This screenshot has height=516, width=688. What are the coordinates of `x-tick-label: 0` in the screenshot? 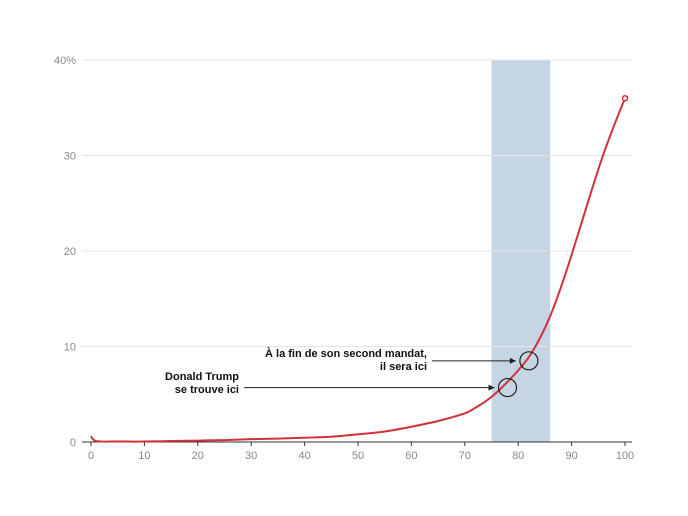 It's located at (91, 456).